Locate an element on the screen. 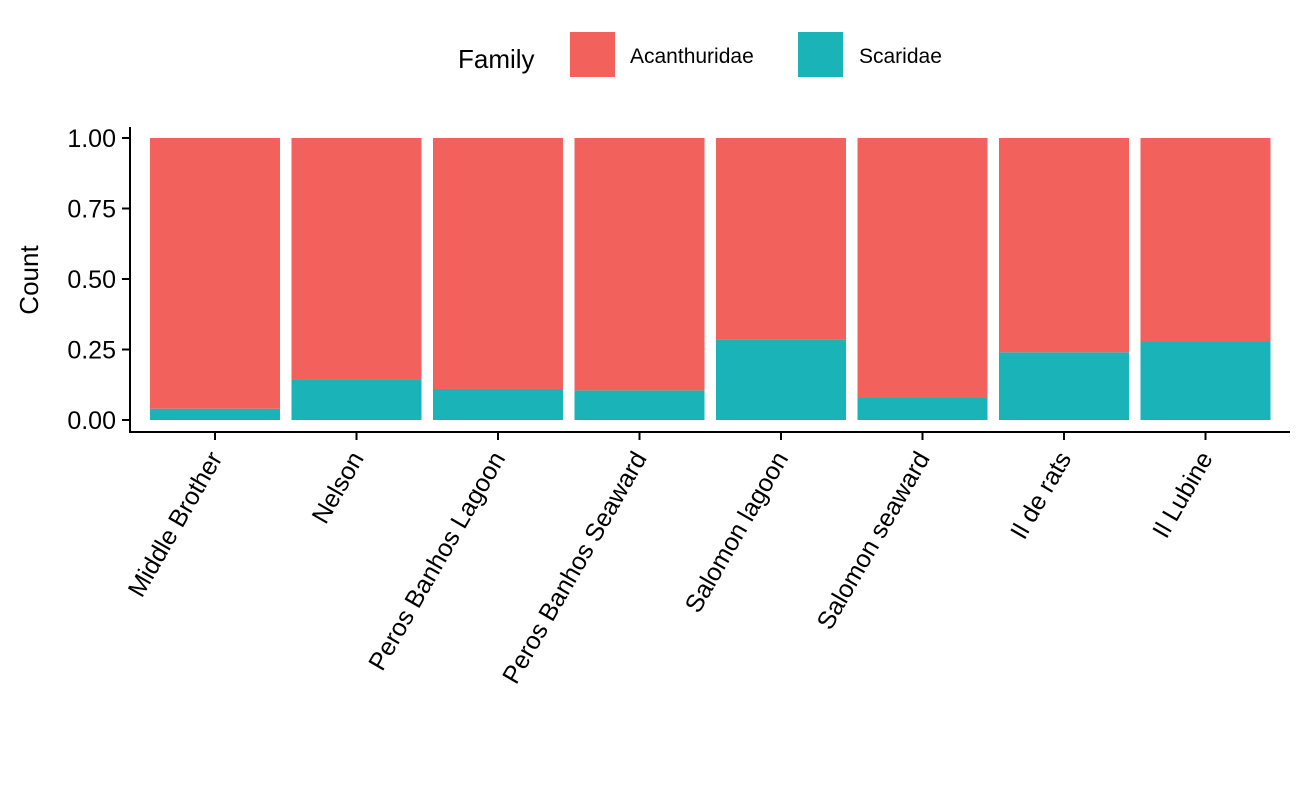 The image size is (1306, 812). bar-scaridae-middle-brother is located at coordinates (215, 414).